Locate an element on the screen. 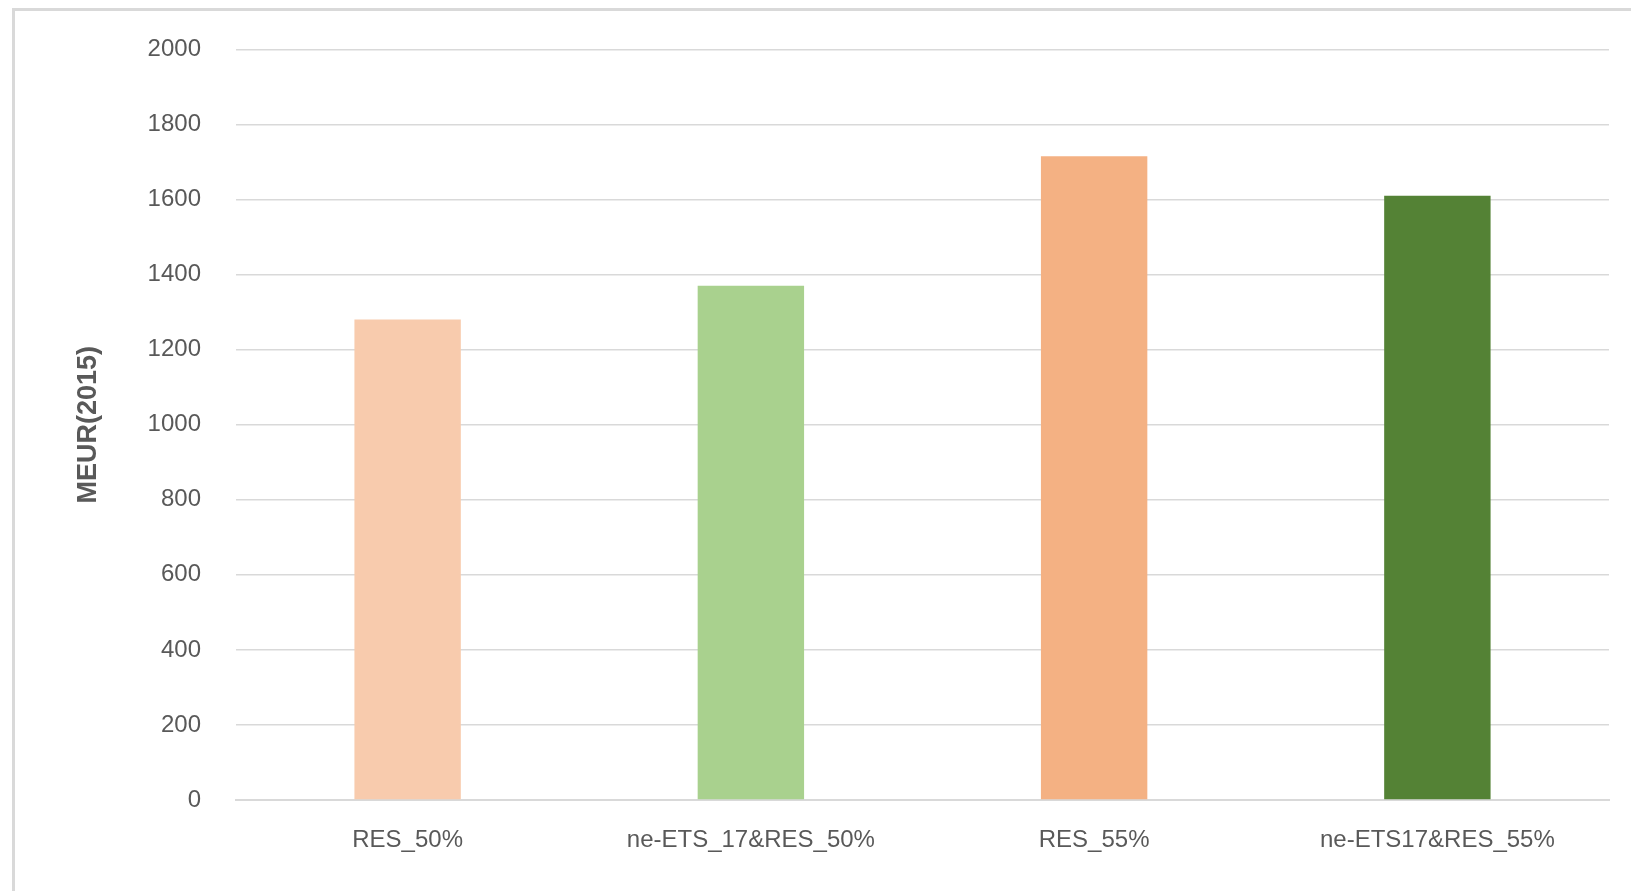 The image size is (1631, 891). y-tick-label: 200 is located at coordinates (180, 723).